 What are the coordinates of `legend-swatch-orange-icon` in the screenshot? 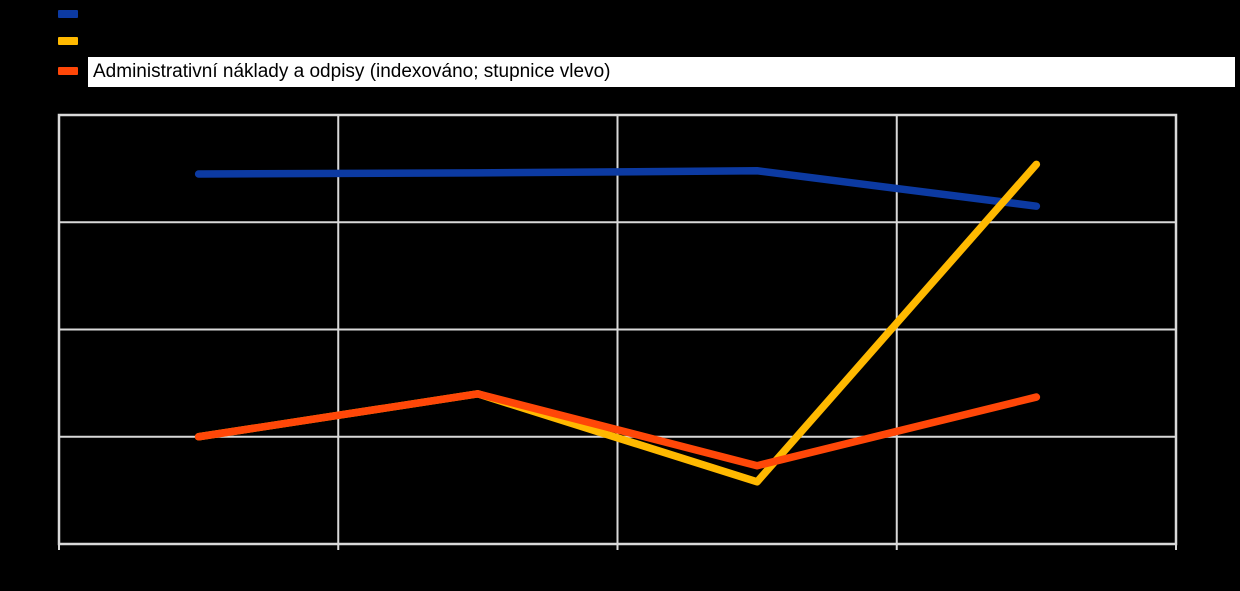 It's located at (68, 71).